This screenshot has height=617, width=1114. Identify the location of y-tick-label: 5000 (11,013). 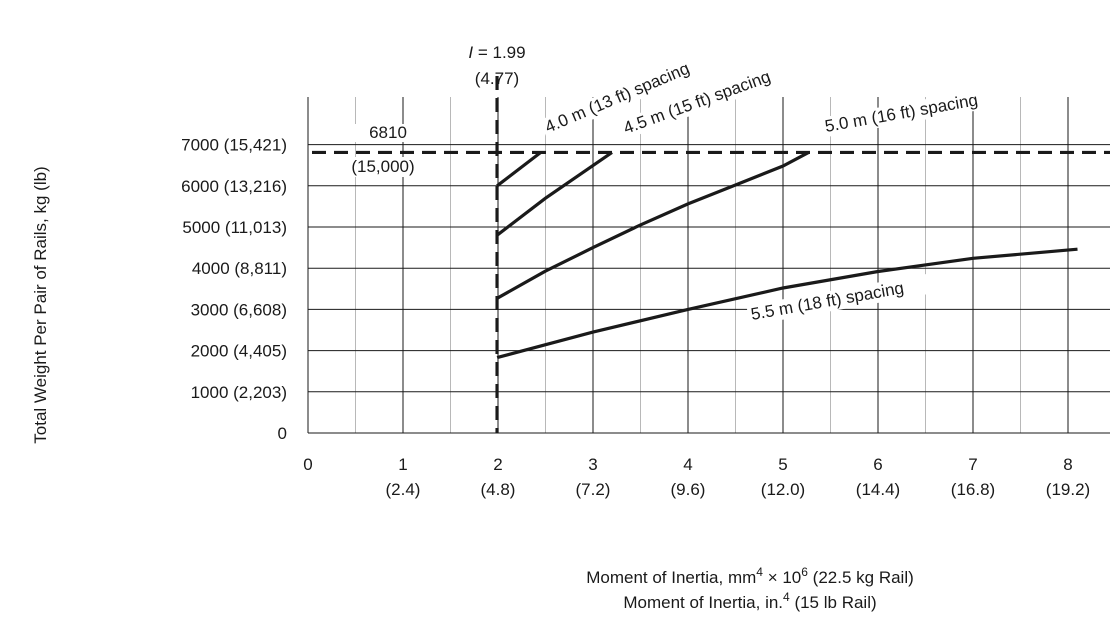
(234, 227).